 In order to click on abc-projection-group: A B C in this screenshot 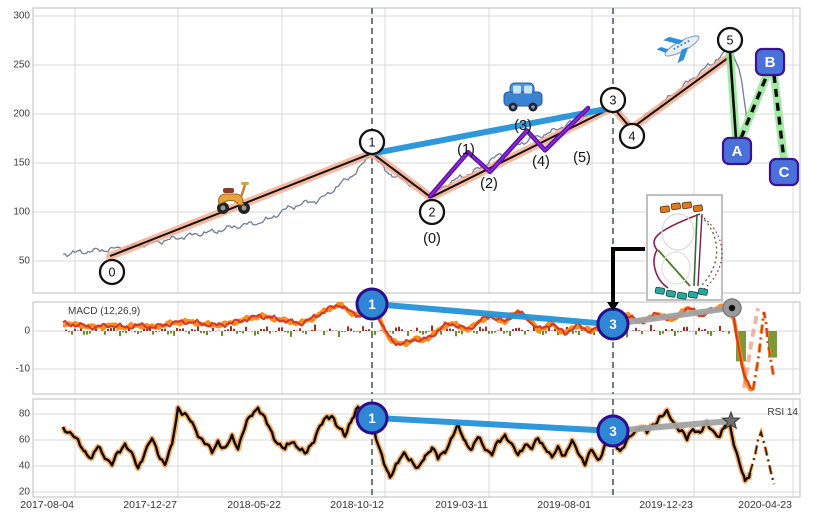, I will do `click(760, 117)`.